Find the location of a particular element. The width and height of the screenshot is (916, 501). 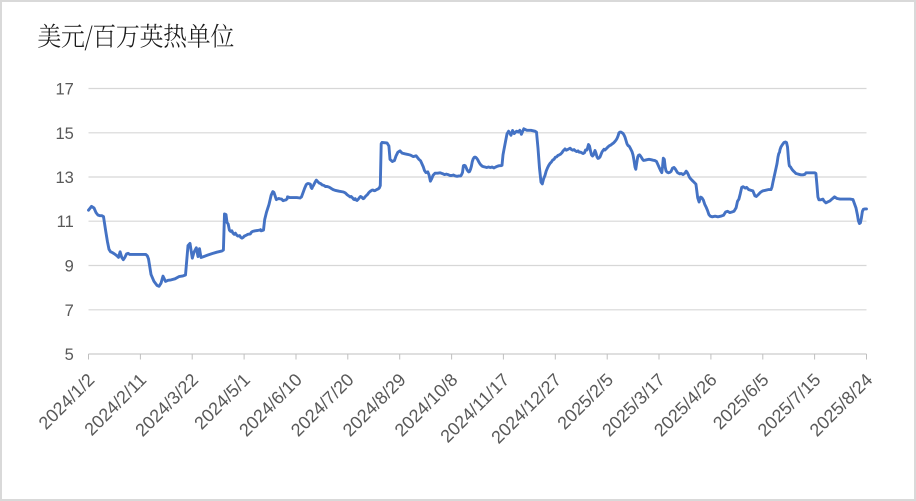

svg-text: 17 is located at coordinates (64, 90).